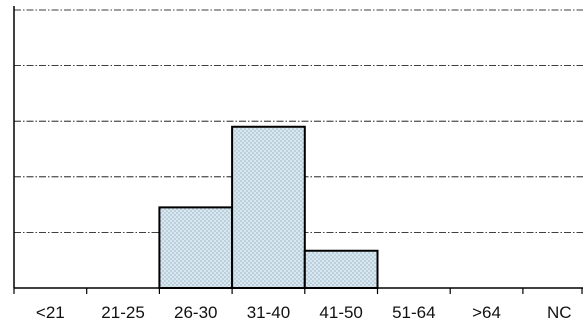 The width and height of the screenshot is (583, 325). I want to click on x-tick-label: 26-30, so click(195, 312).